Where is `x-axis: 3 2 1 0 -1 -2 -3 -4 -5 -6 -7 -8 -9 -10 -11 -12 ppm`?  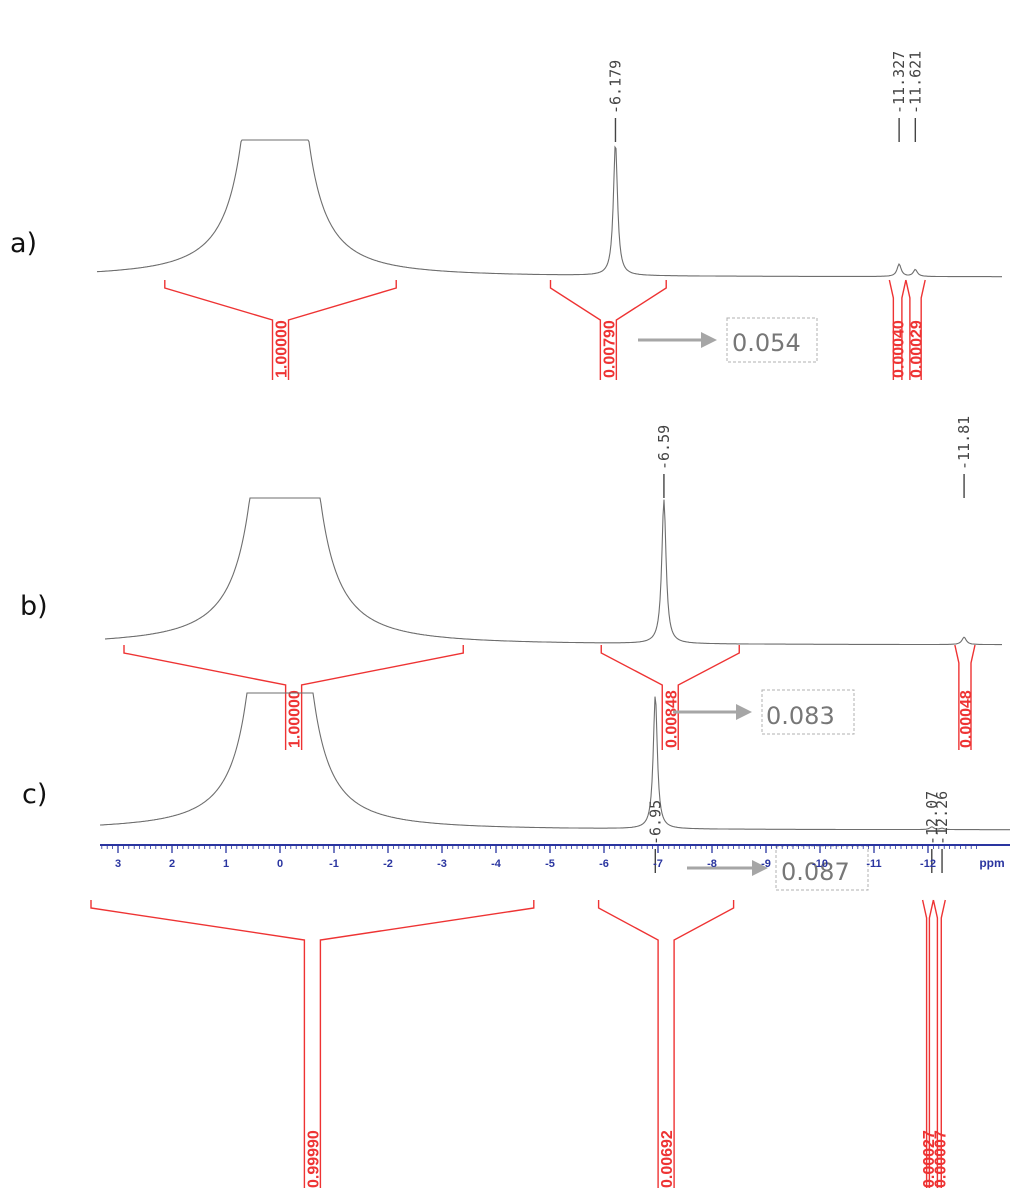
x-axis: 3 2 1 0 -1 -2 -3 -4 -5 -6 -7 -8 -9 -10 -11 -12 ppm is located at coordinates (555, 857).